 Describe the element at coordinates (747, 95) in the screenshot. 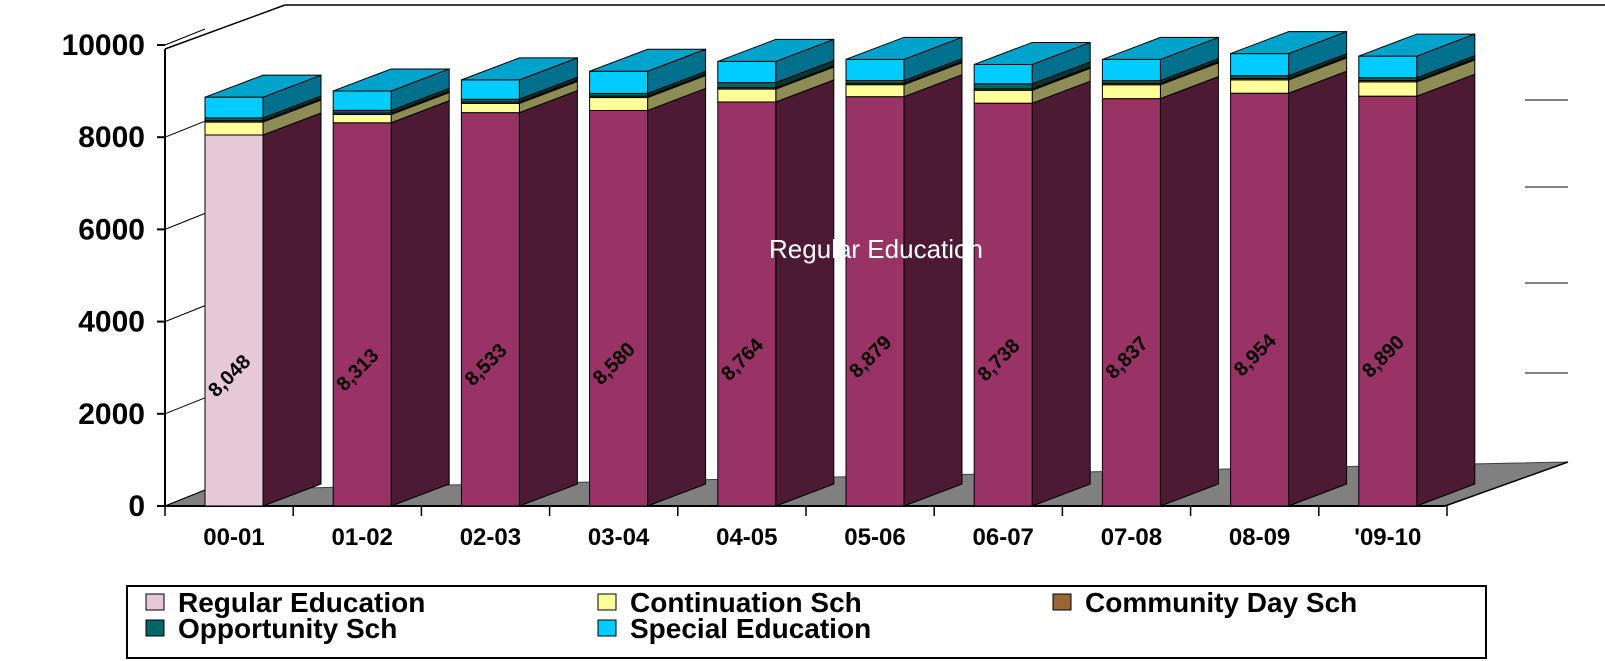

I see `bar-0405-continuation-sch` at that location.